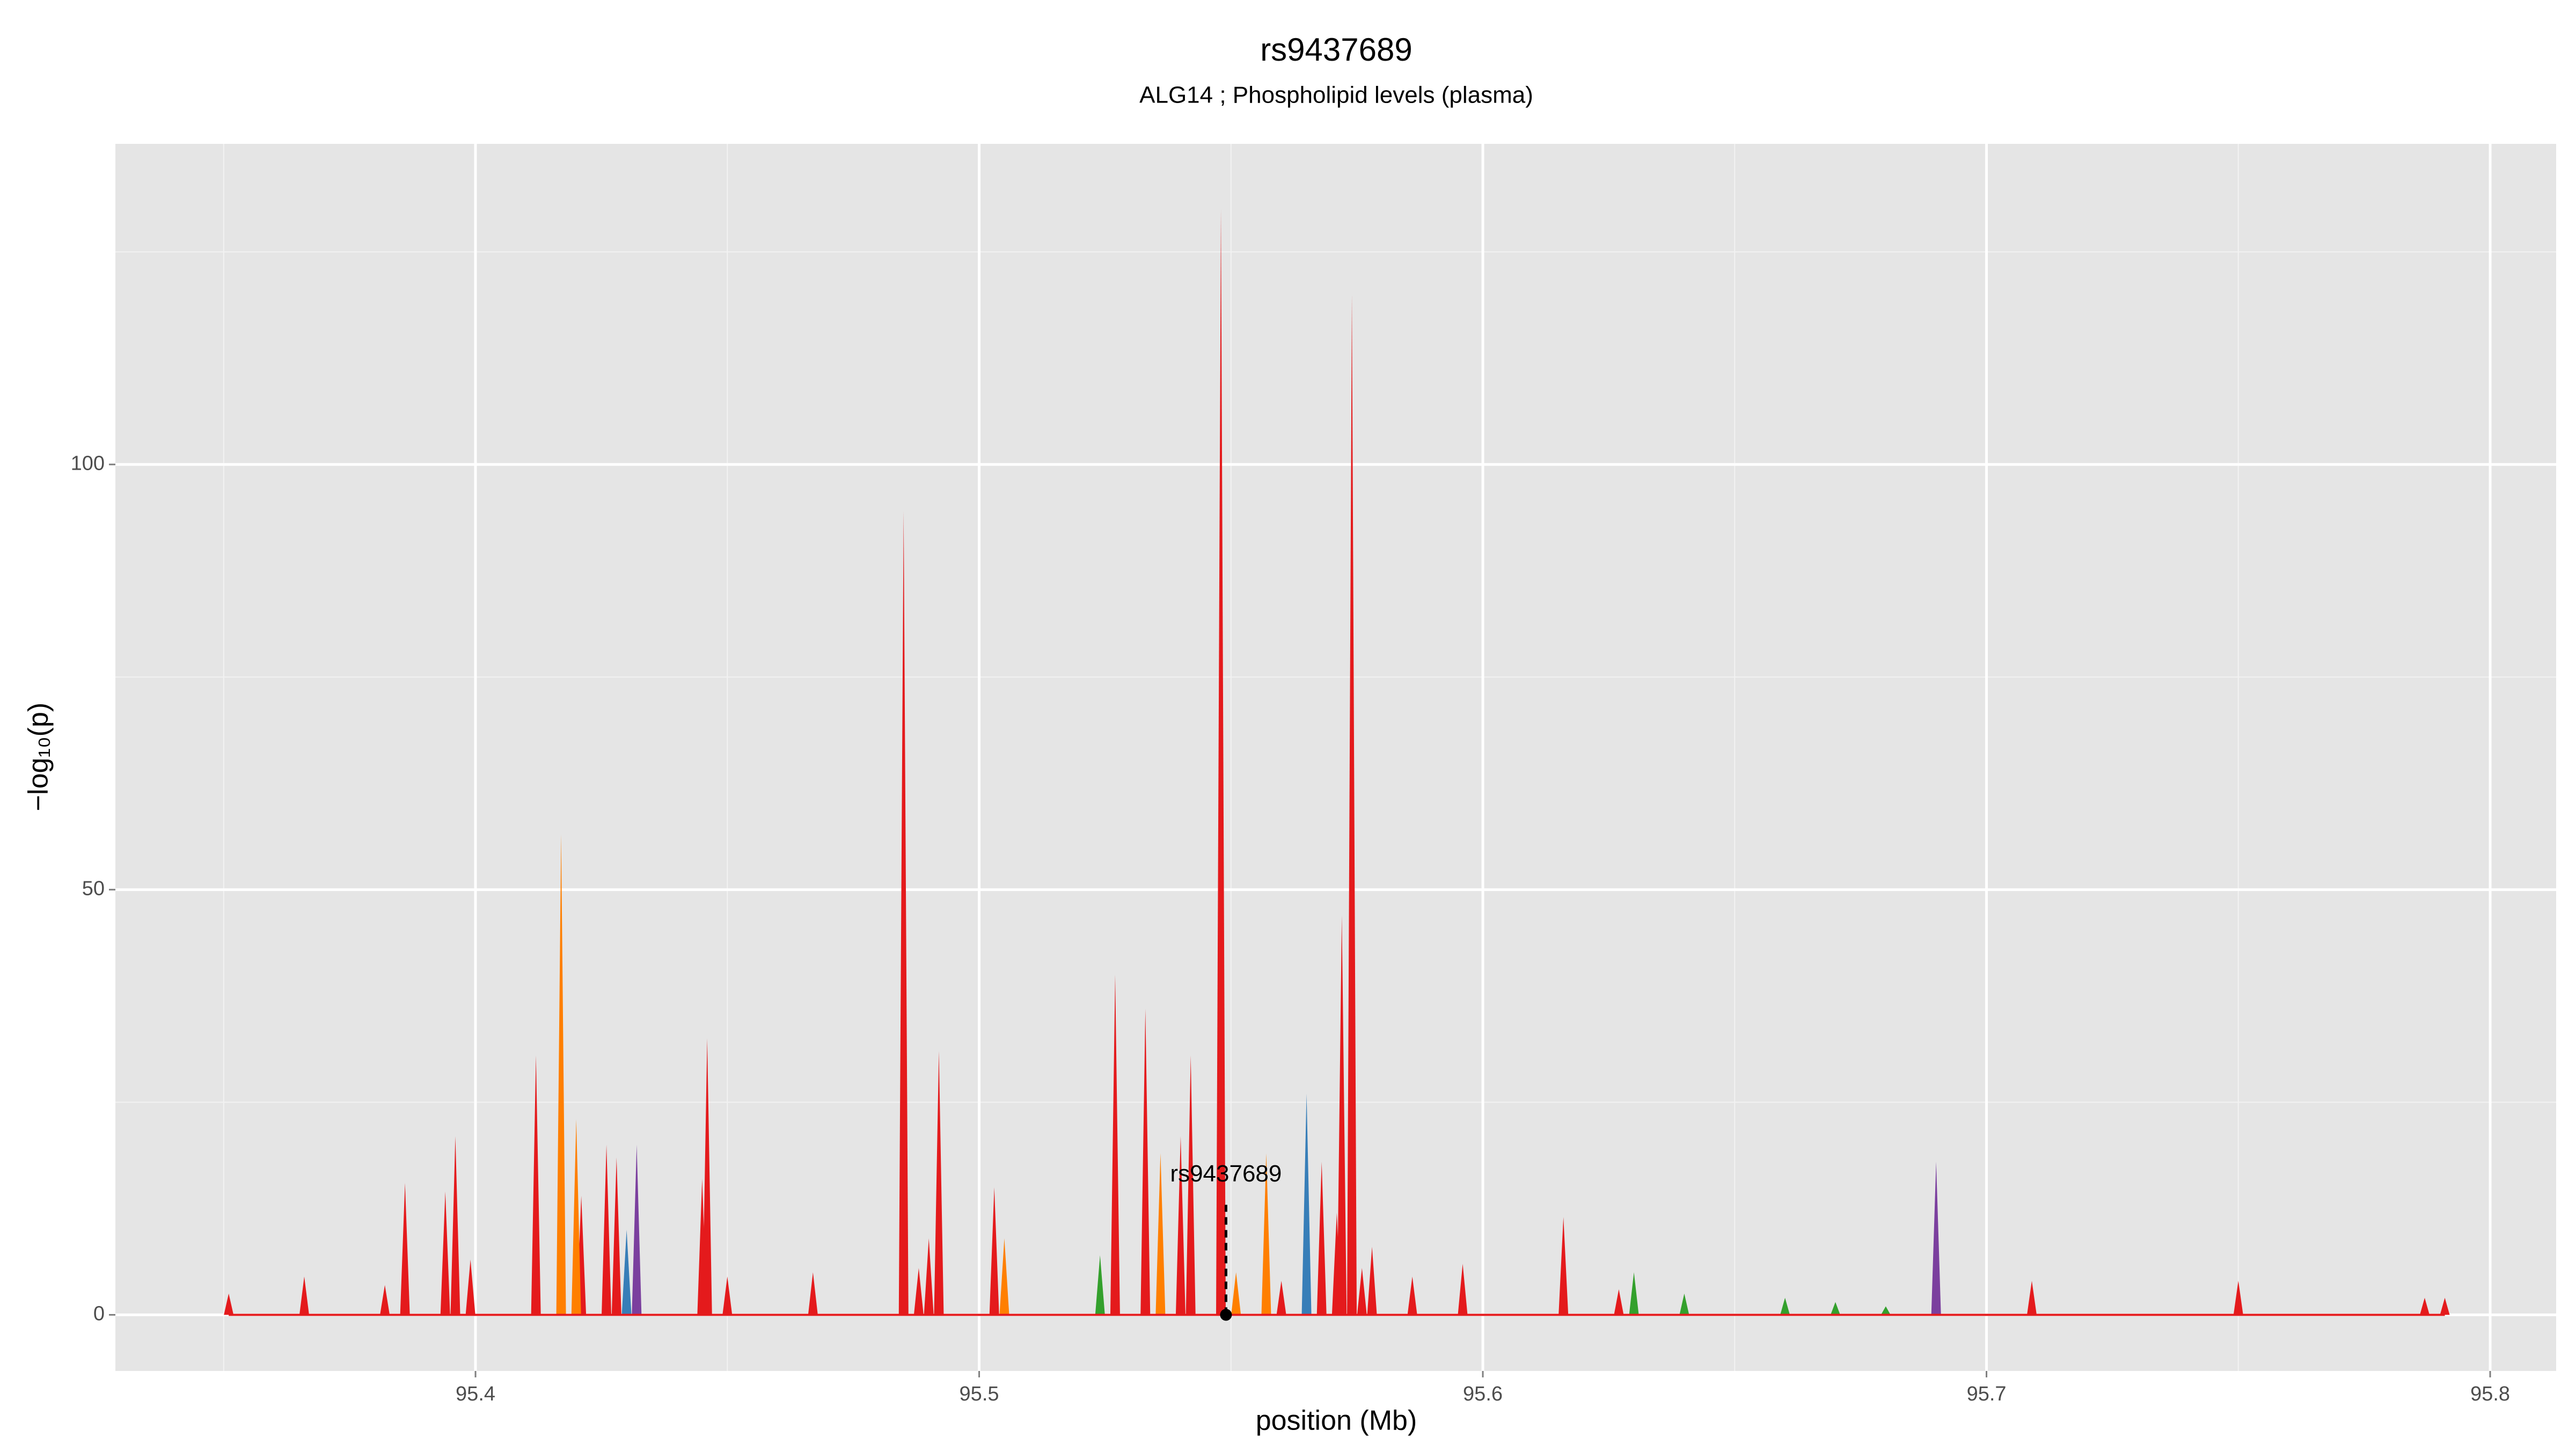 This screenshot has width=2576, height=1452. I want to click on x-tick-label: 95.7, so click(1987, 1394).